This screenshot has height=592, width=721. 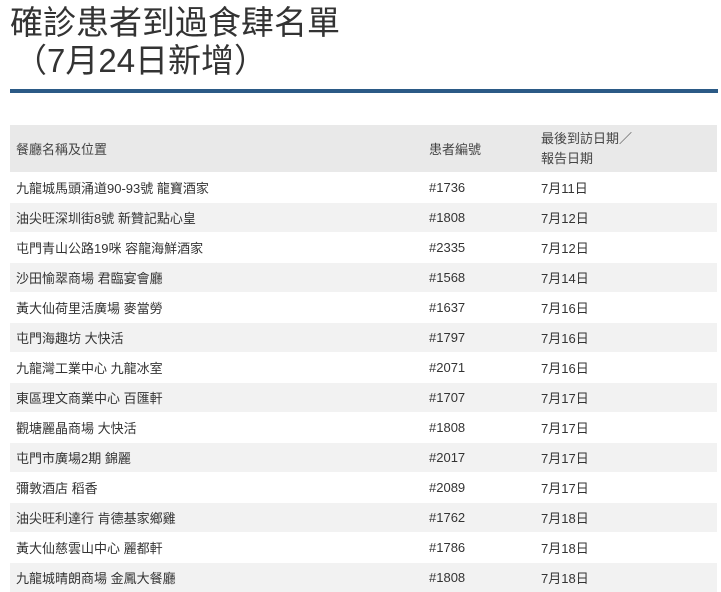 What do you see at coordinates (216, 338) in the screenshot?
I see `table-cell: 屯門海趣坊 大快活` at bounding box center [216, 338].